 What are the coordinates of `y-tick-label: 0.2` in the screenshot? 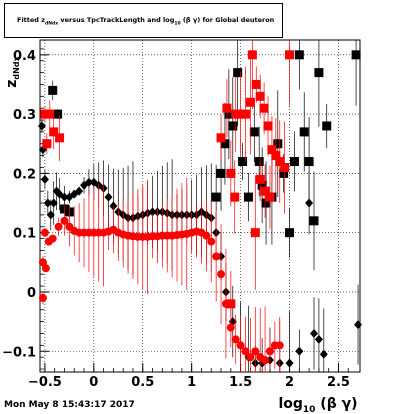 It's located at (24, 174).